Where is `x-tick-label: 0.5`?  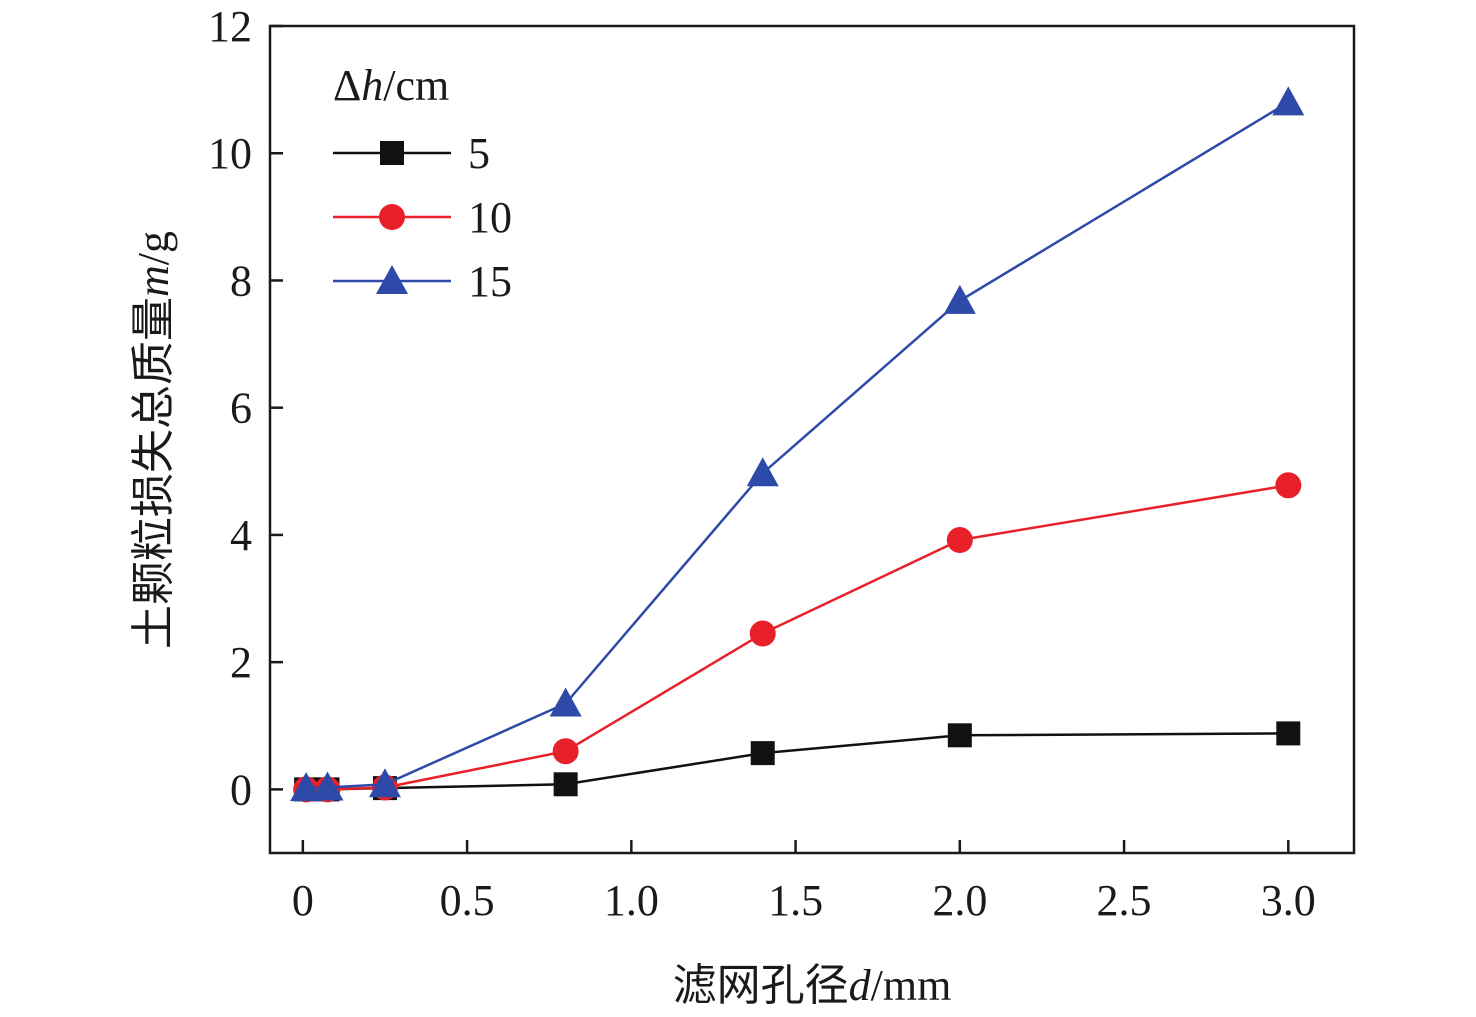 x-tick-label: 0.5 is located at coordinates (467, 900).